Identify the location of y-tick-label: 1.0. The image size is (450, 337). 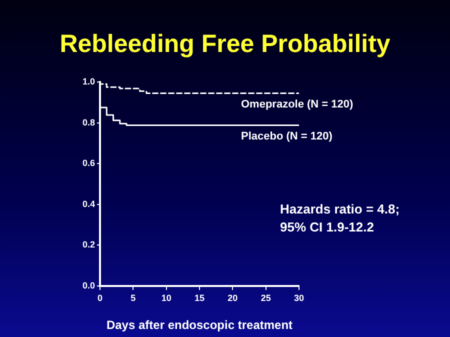
(88, 81).